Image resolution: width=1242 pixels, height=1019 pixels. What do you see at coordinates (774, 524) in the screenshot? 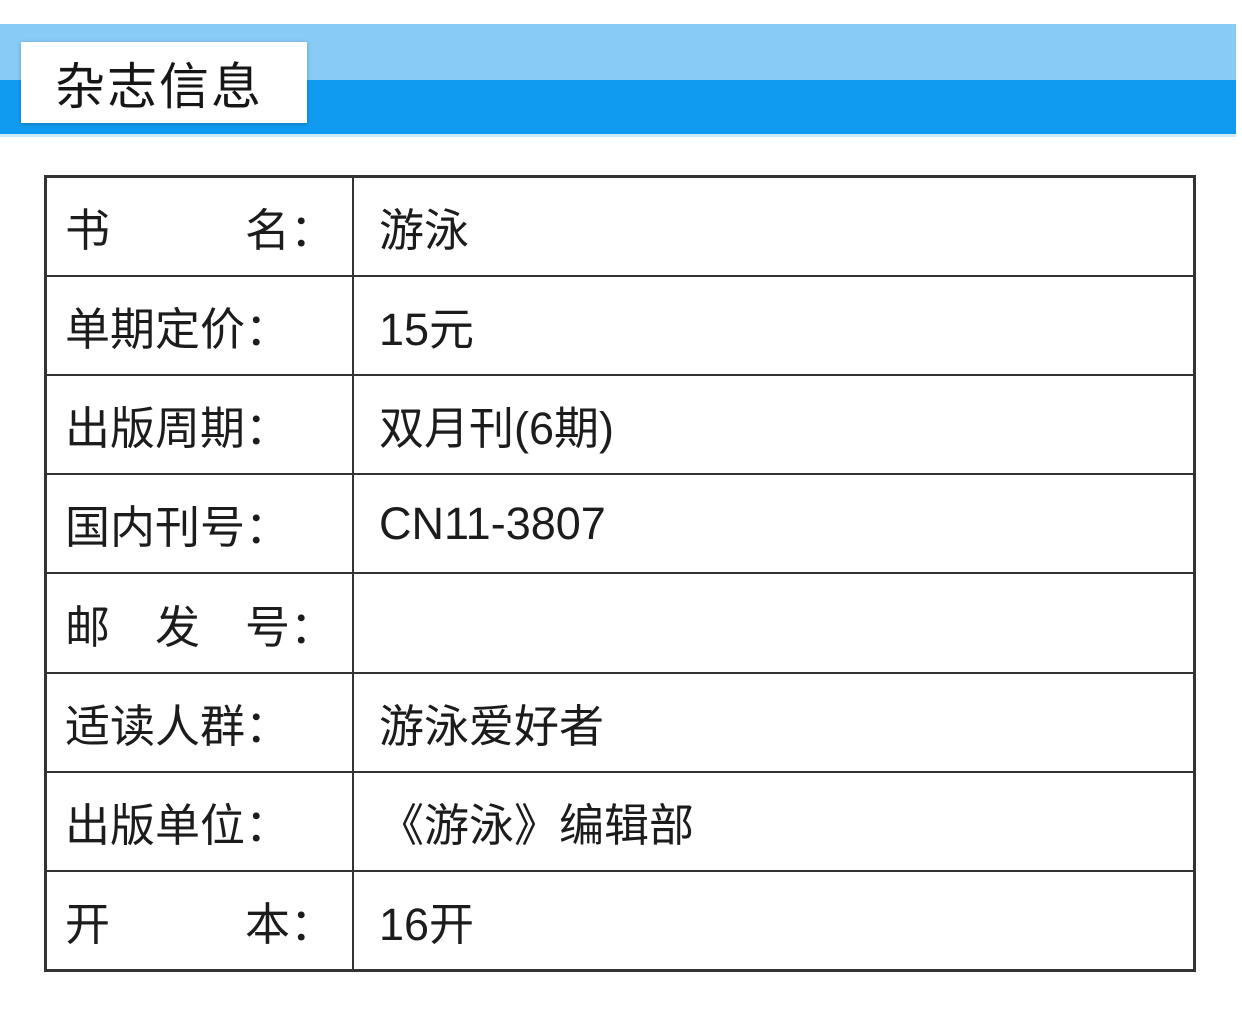
I see `row-value-domestic-issn: CN11-3807` at bounding box center [774, 524].